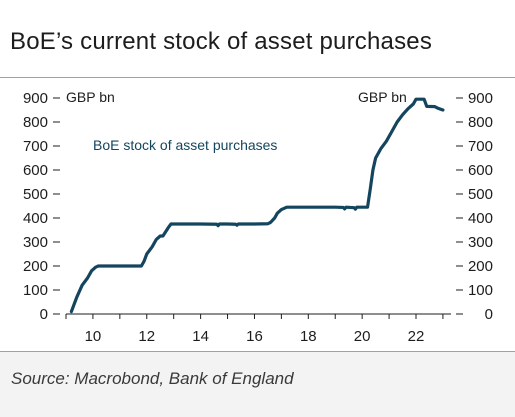 The width and height of the screenshot is (515, 417). I want to click on x-tick-label: 18, so click(308, 336).